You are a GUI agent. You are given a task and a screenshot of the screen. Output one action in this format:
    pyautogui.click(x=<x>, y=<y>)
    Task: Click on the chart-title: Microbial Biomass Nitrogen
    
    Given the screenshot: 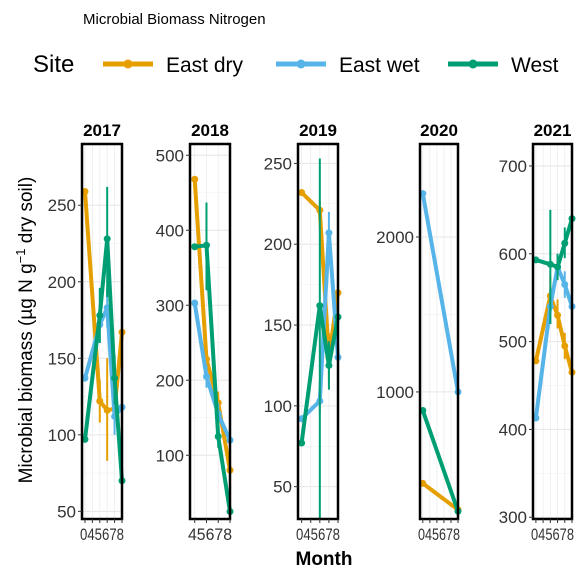 What is the action you would take?
    pyautogui.click(x=174, y=19)
    